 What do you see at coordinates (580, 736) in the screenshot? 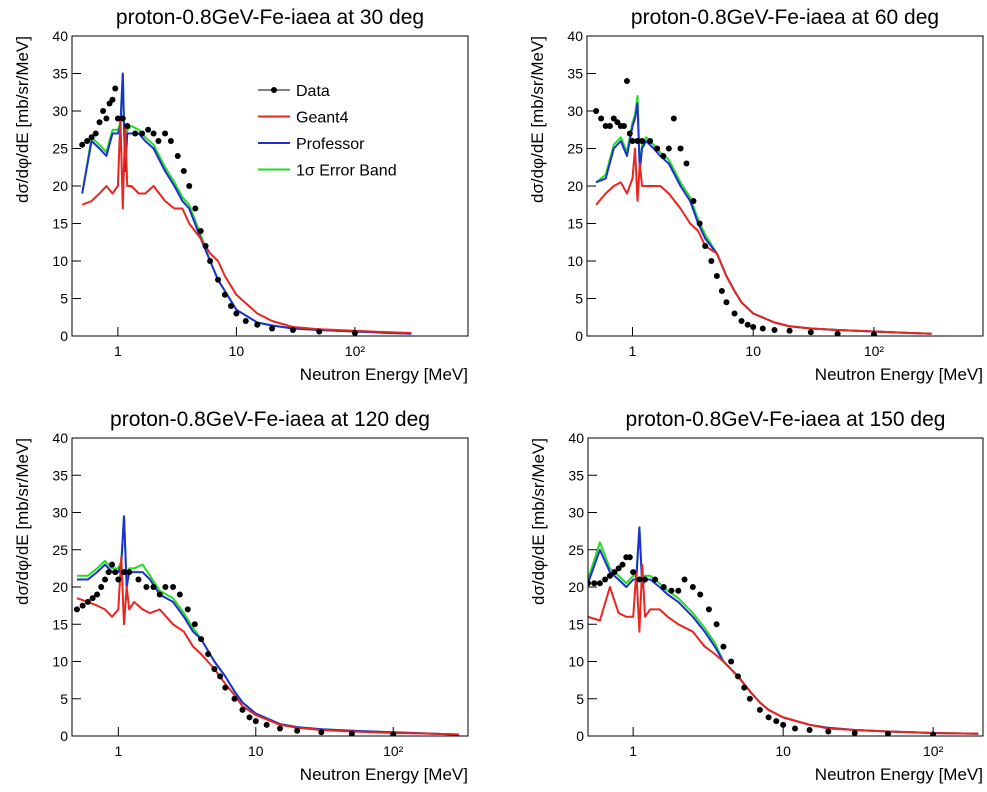
I see `y-tick-label: 0` at bounding box center [580, 736].